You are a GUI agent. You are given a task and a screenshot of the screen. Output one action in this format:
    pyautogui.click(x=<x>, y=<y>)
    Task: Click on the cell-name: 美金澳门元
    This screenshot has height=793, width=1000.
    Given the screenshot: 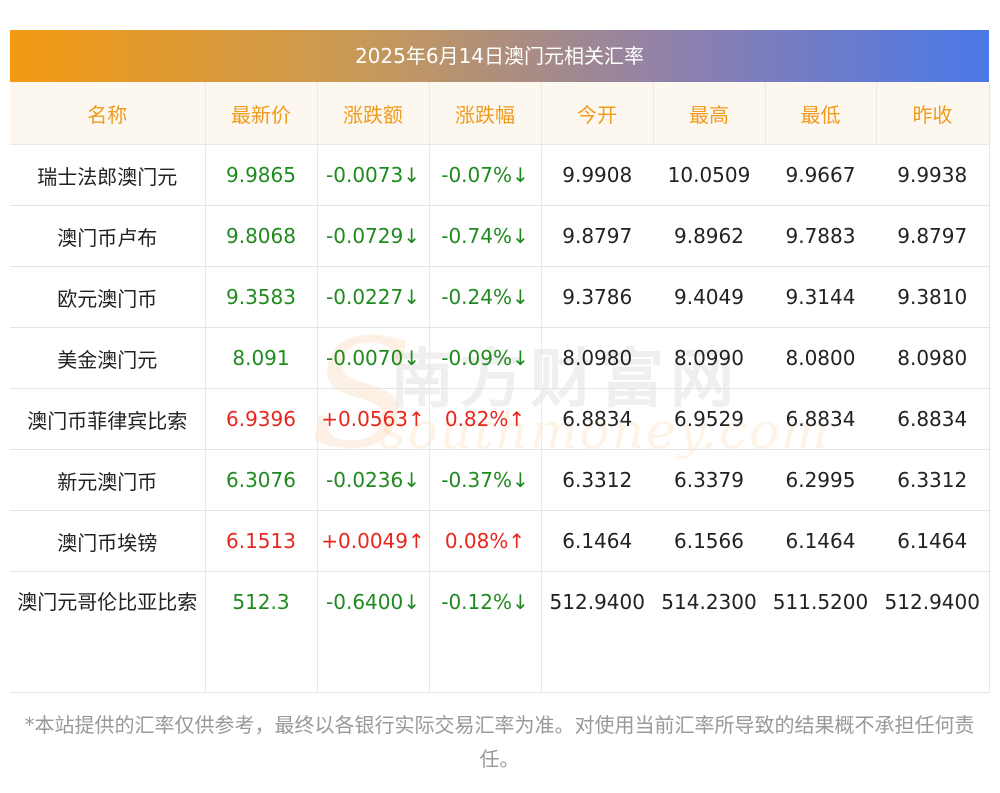 What is the action you would take?
    pyautogui.click(x=108, y=358)
    